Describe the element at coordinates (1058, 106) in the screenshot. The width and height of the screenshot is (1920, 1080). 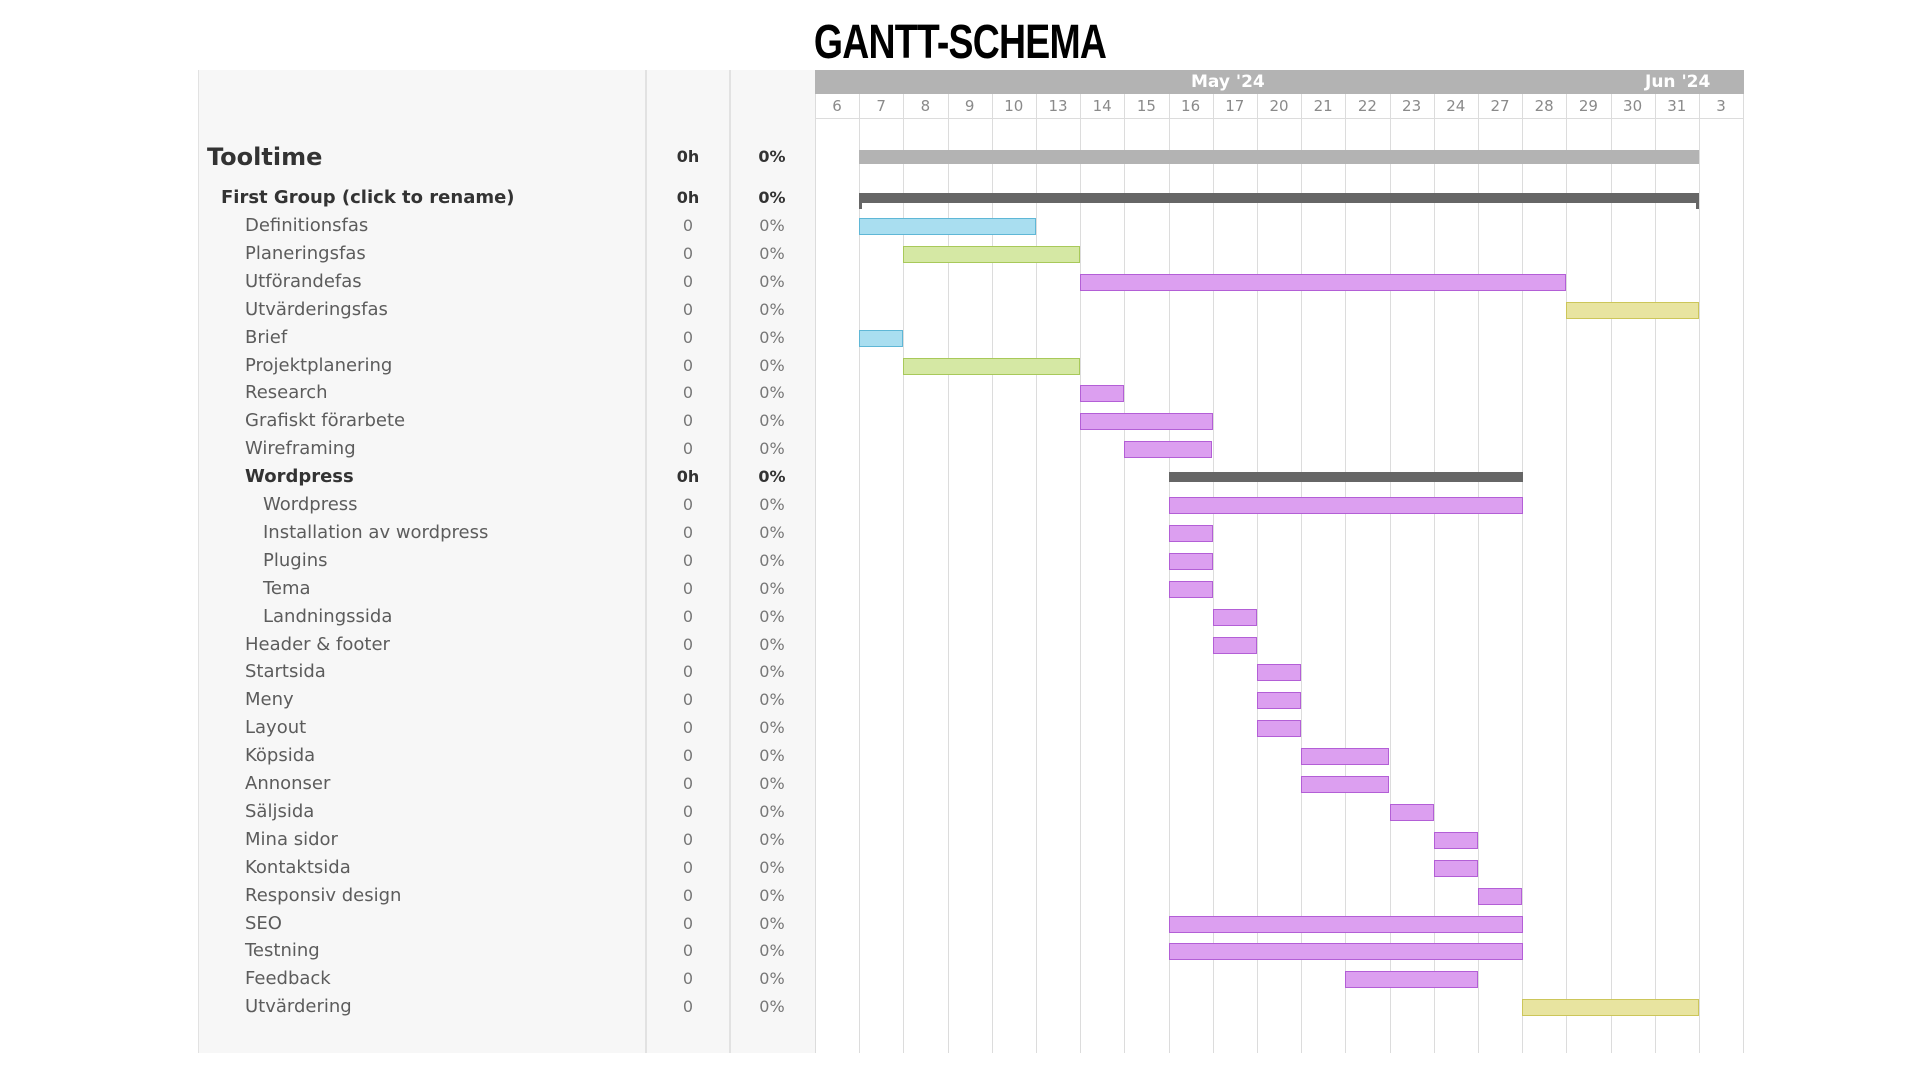
I see `day-label: 13` at that location.